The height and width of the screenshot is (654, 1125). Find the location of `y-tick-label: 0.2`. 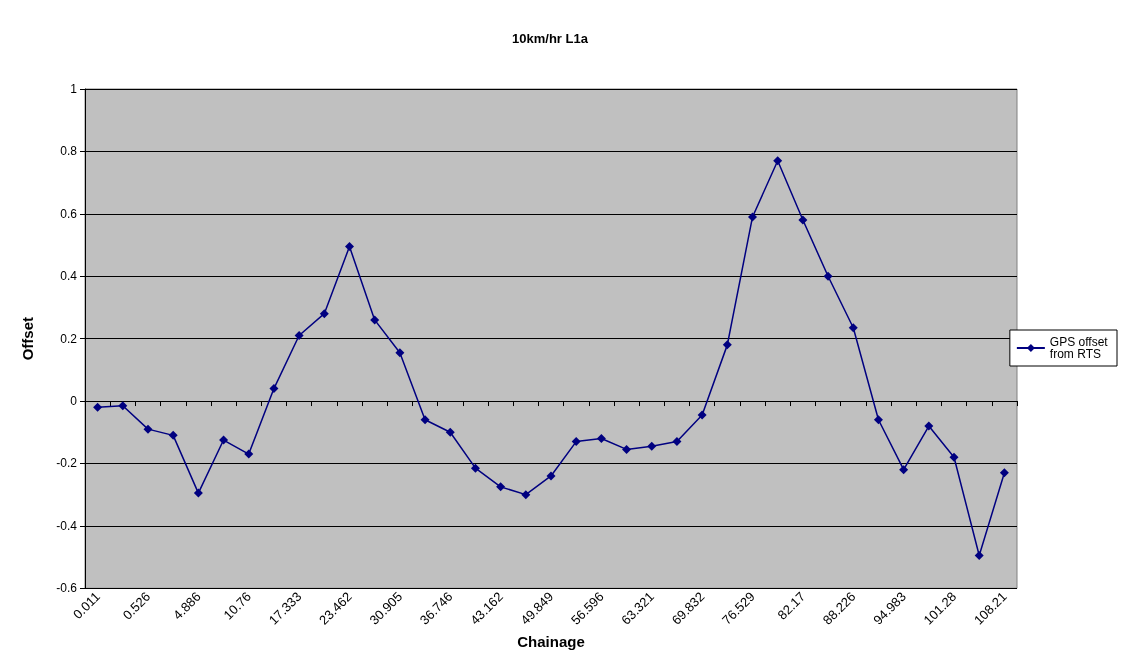

y-tick-label: 0.2 is located at coordinates (69, 338).